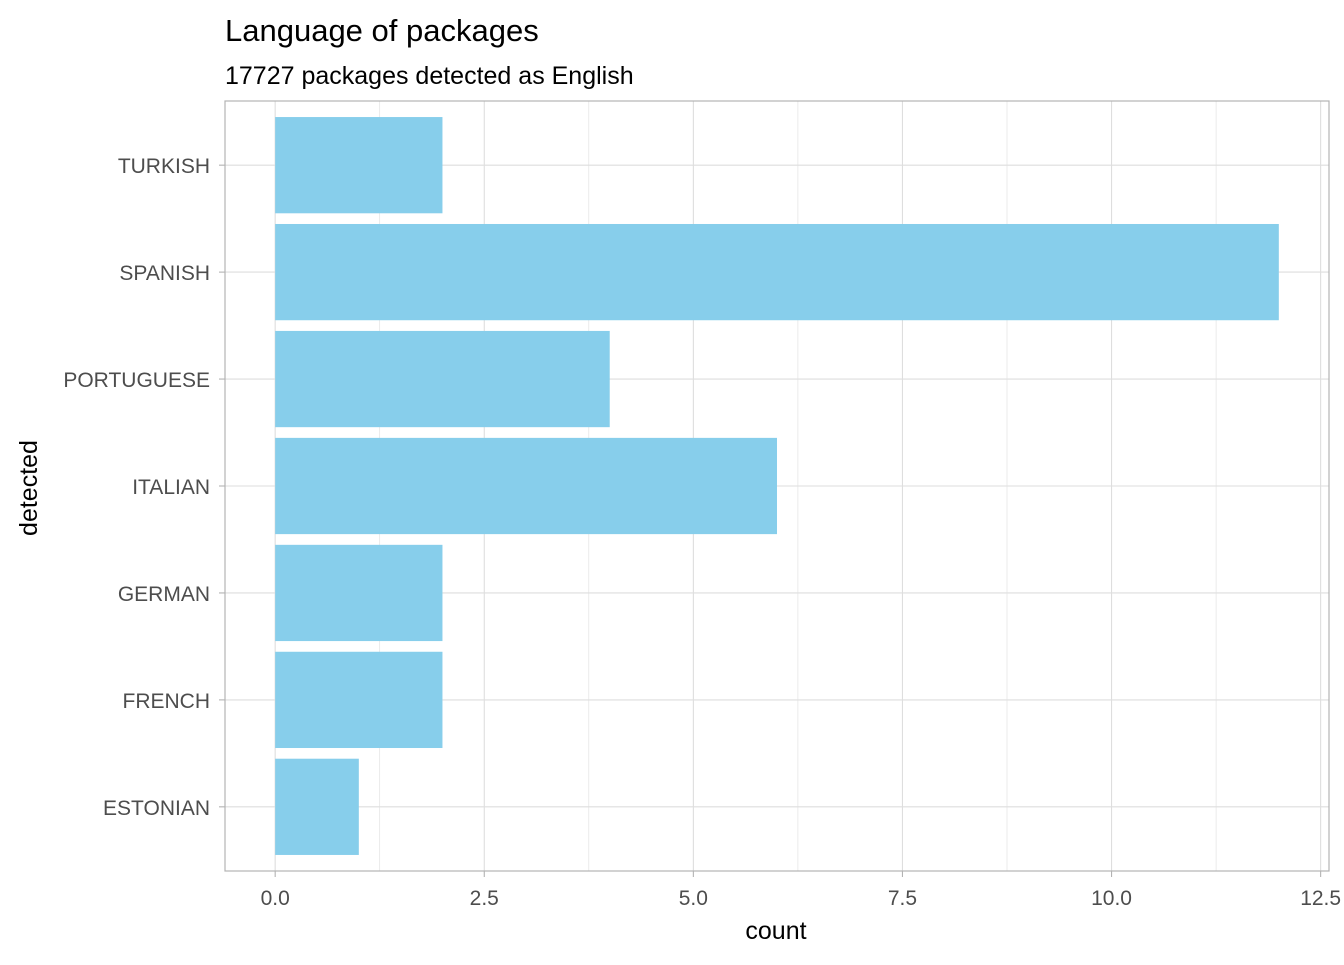 The image size is (1344, 965). I want to click on y-tick-label: ESTONIAN, so click(156, 808).